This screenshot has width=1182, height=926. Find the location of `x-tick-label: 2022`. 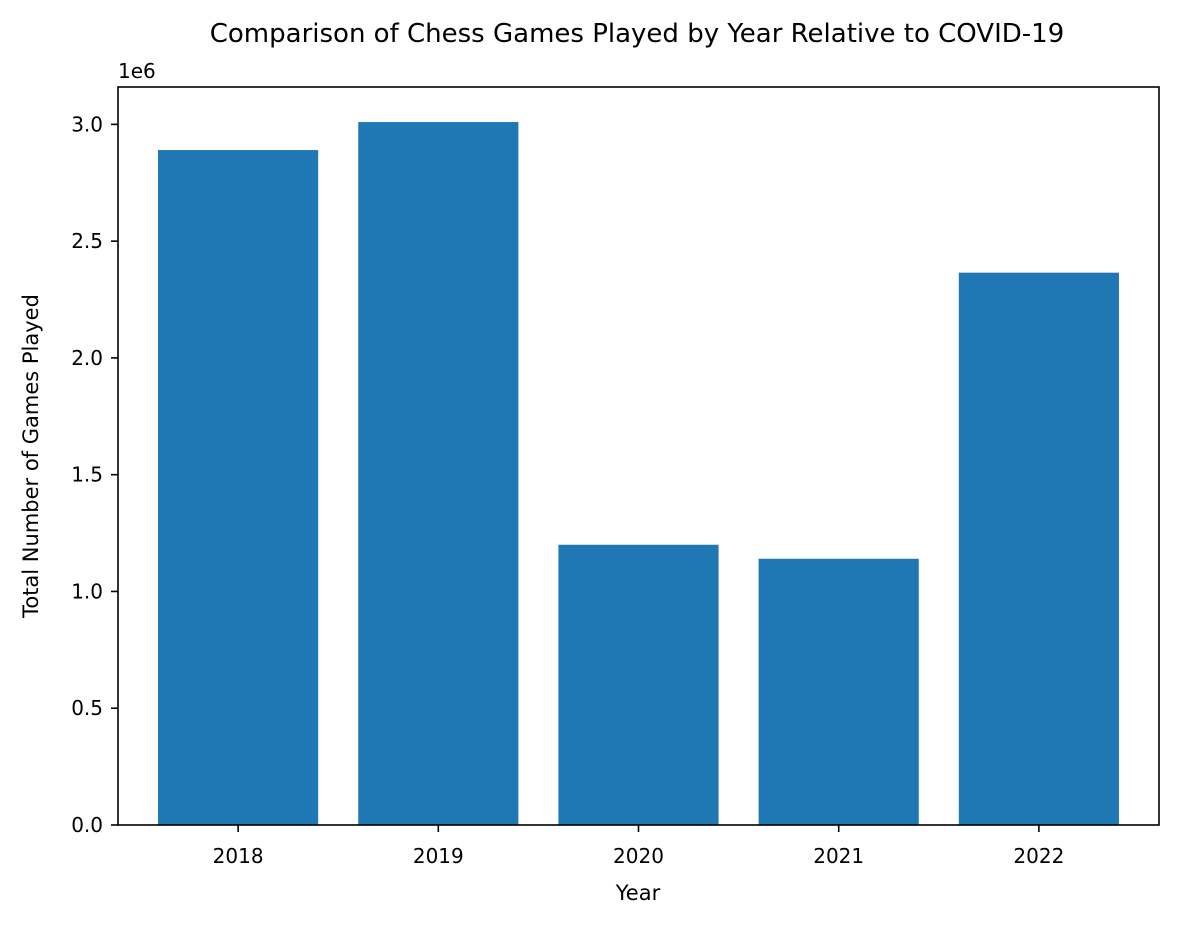

x-tick-label: 2022 is located at coordinates (1038, 856).